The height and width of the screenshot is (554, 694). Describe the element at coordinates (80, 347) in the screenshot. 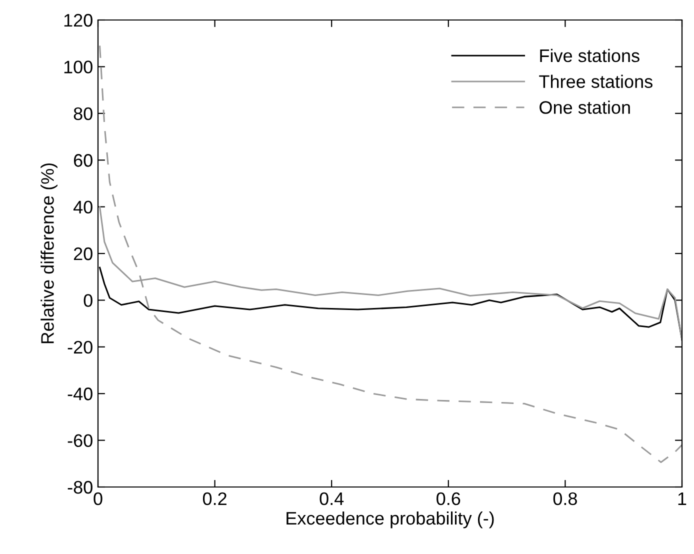

I see `y-tick-label: -20` at that location.